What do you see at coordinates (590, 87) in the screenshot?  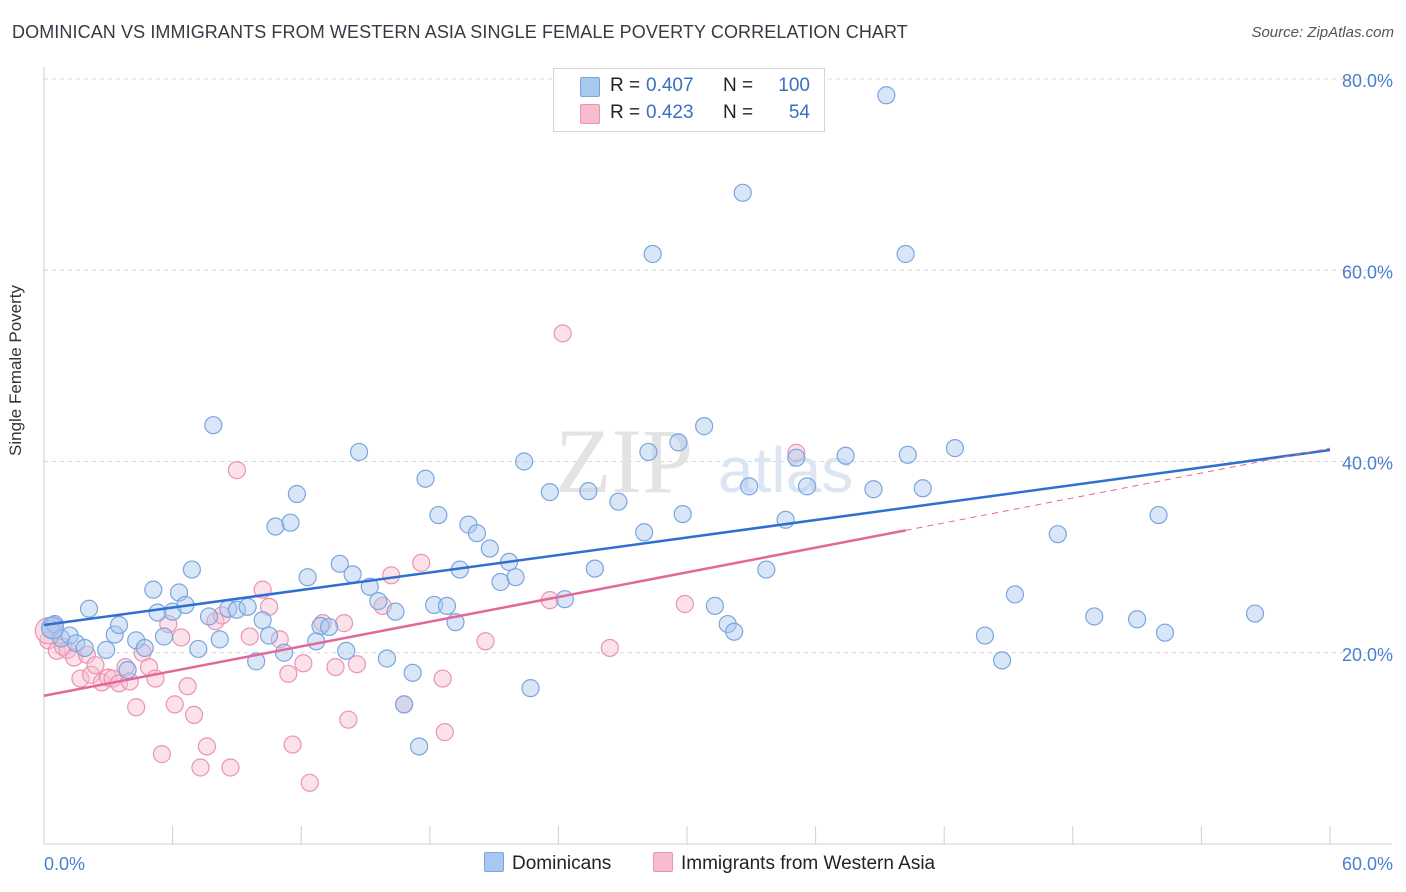 I see `swatch-blue` at bounding box center [590, 87].